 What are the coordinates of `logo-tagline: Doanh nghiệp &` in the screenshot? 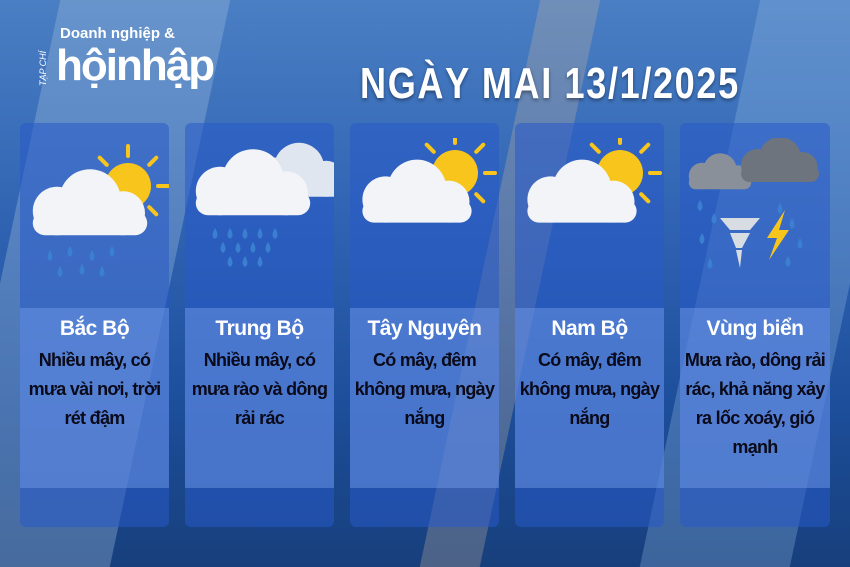 It's located at (117, 33).